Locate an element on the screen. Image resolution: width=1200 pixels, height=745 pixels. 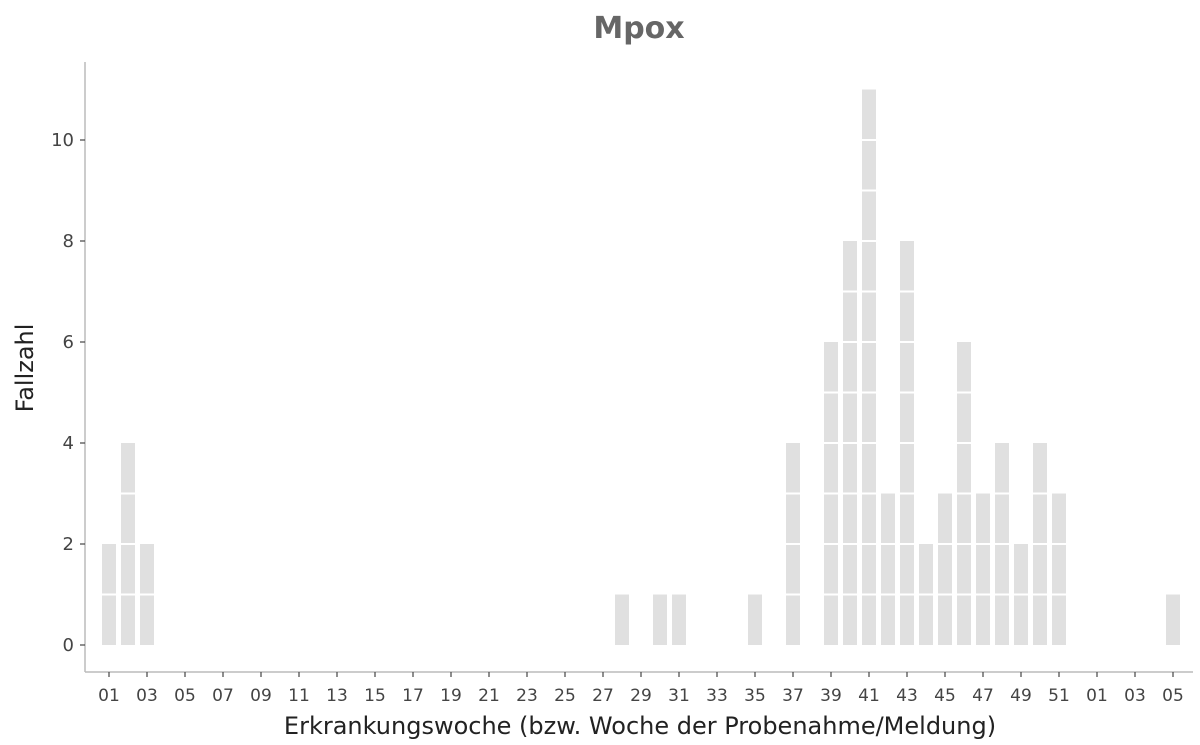
x-tick-label: 47 is located at coordinates (983, 696).